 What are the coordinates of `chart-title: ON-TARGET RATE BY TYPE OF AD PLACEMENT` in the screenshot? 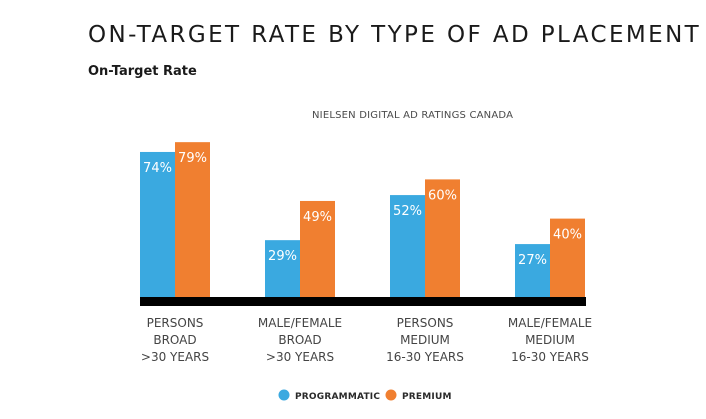 It's located at (395, 35).